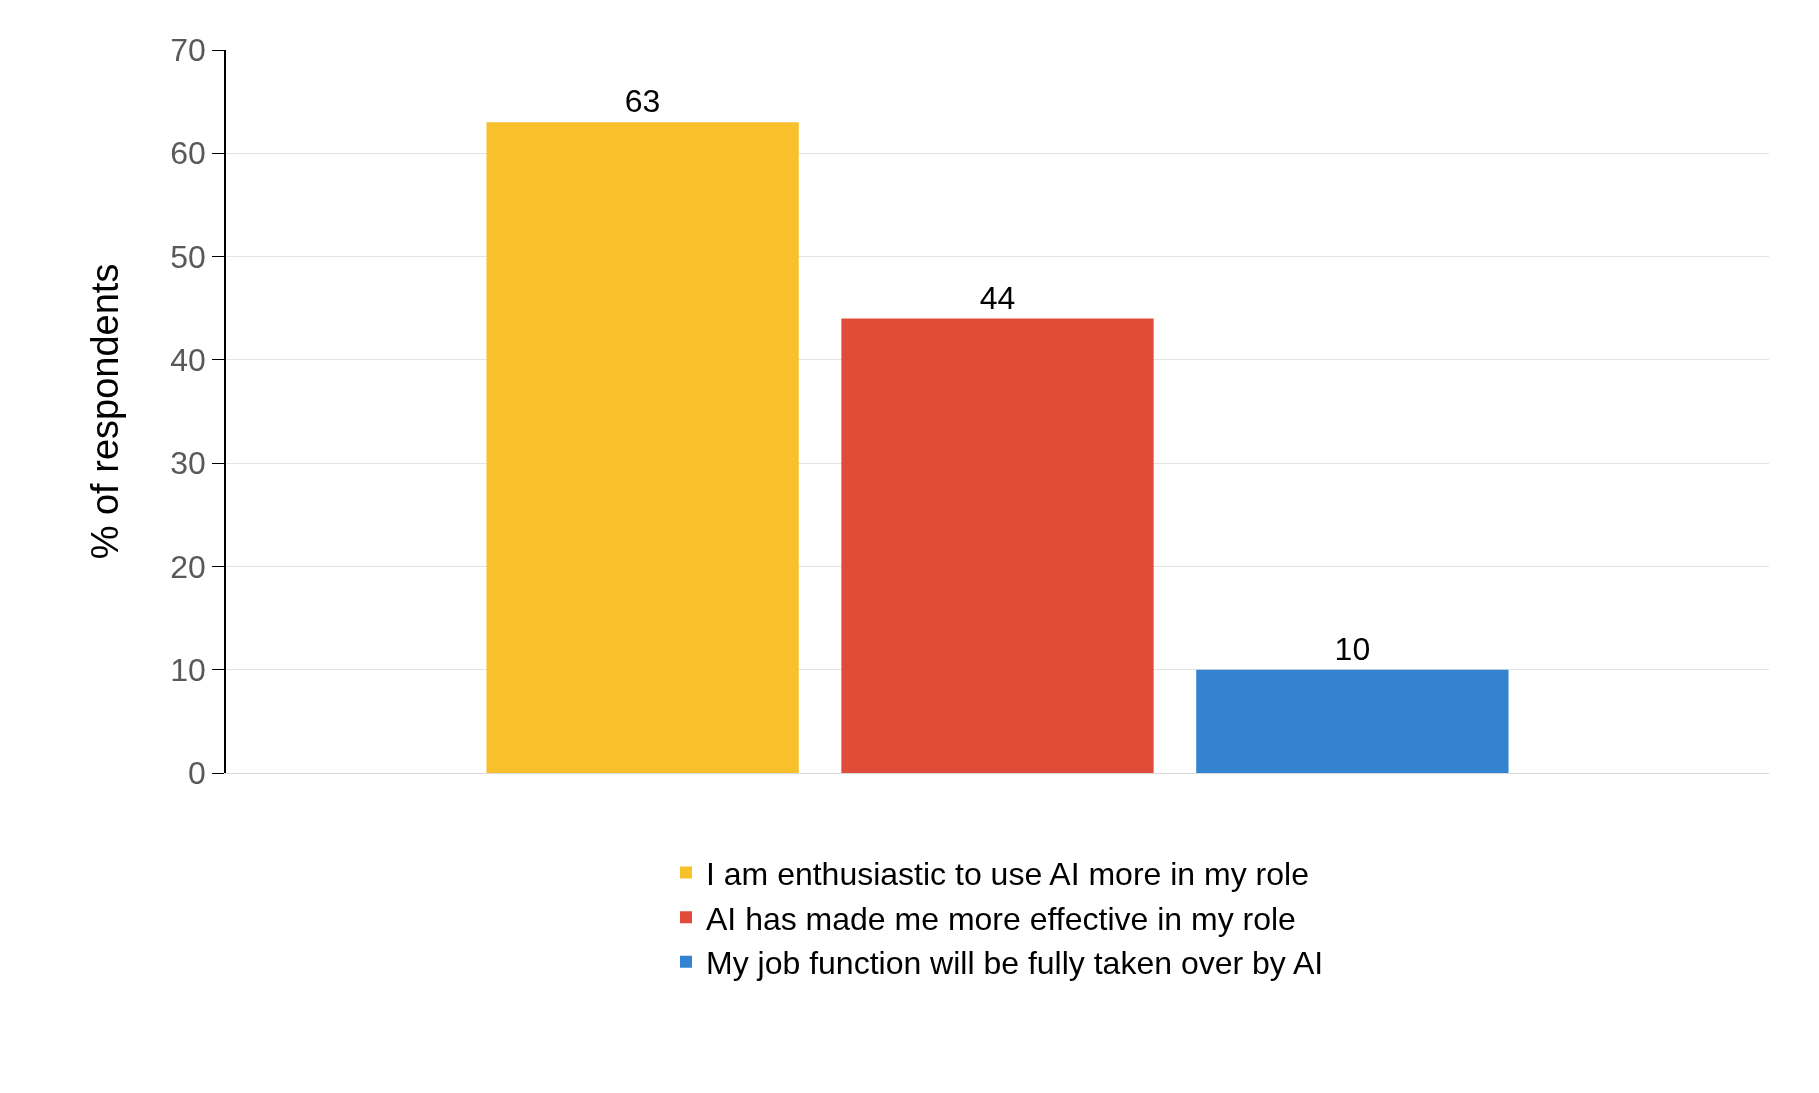 This screenshot has width=1819, height=1093. What do you see at coordinates (1007, 874) in the screenshot?
I see `legend-label: I am enthusiastic to use AI more in my role` at bounding box center [1007, 874].